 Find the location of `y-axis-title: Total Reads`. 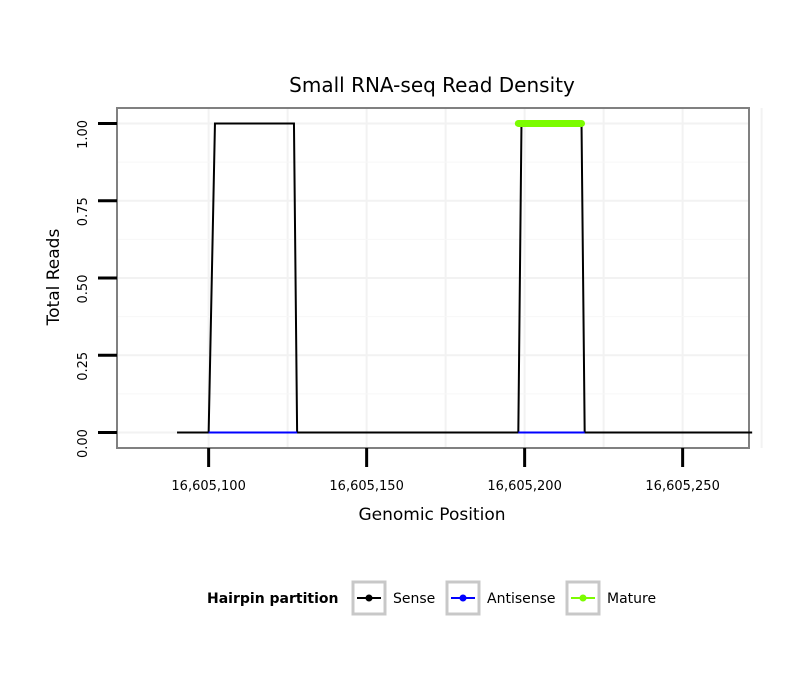

y-axis-title: Total Reads is located at coordinates (54, 278).